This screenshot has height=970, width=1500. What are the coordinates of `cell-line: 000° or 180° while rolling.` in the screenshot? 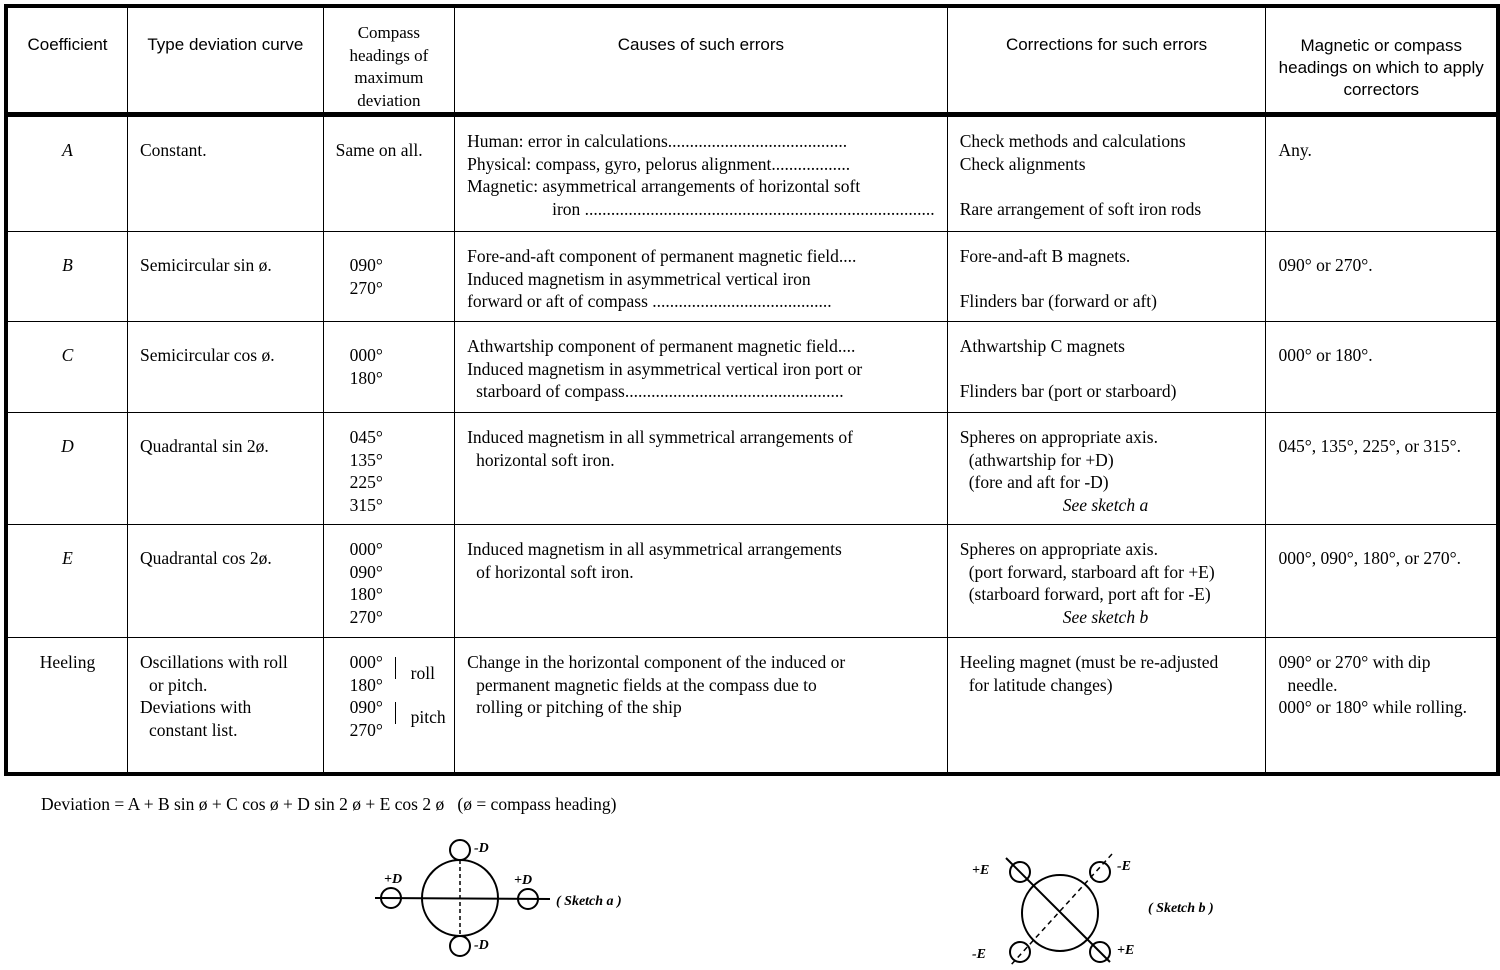 It's located at (1372, 707).